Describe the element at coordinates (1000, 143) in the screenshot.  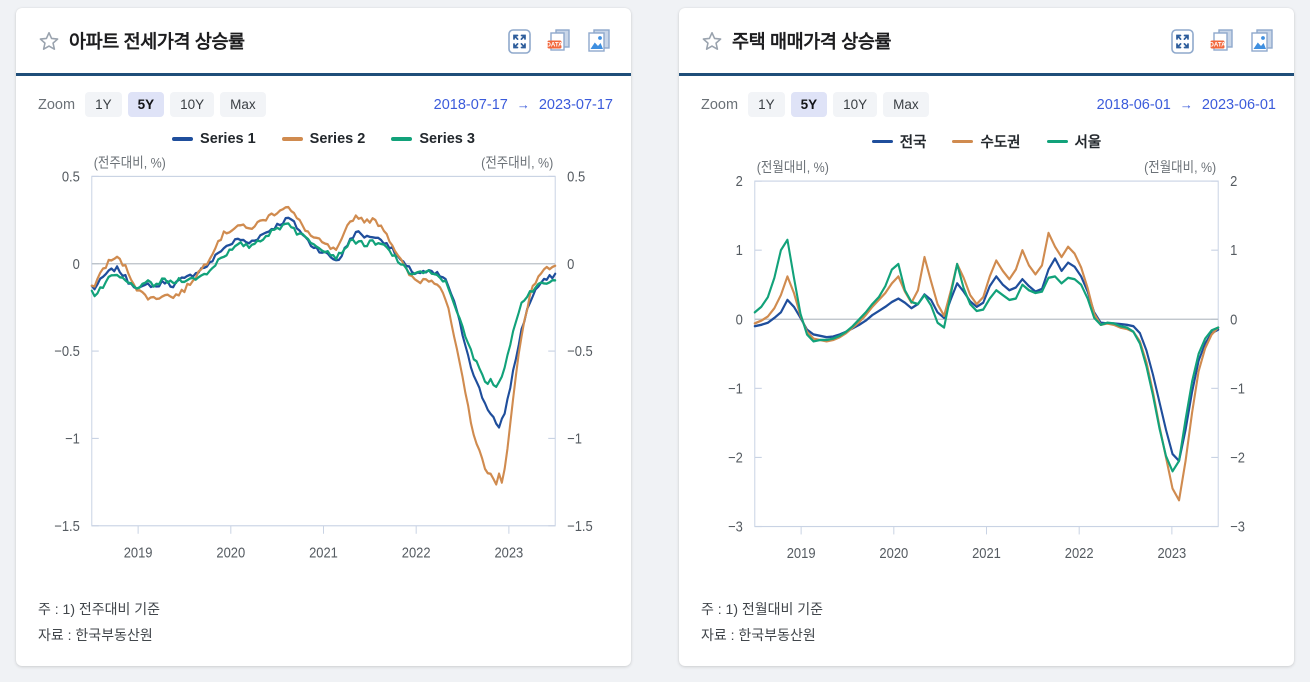
I see `legend-label: 수도권` at that location.